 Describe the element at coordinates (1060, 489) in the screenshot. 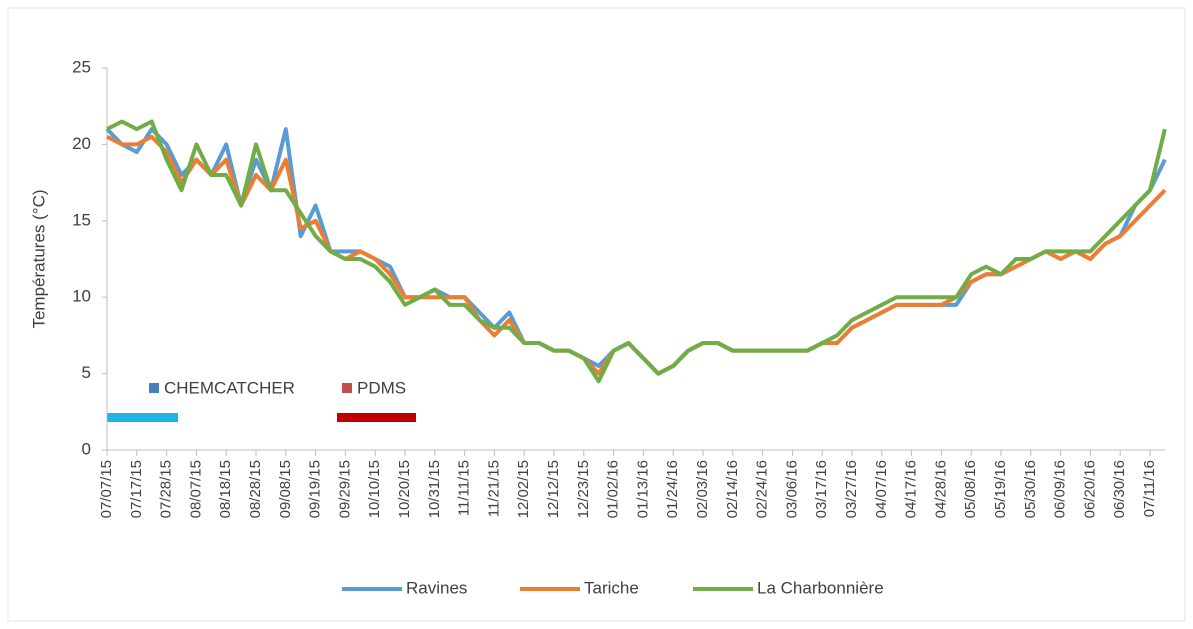

I see `x-tick-label: 06/09/16` at that location.